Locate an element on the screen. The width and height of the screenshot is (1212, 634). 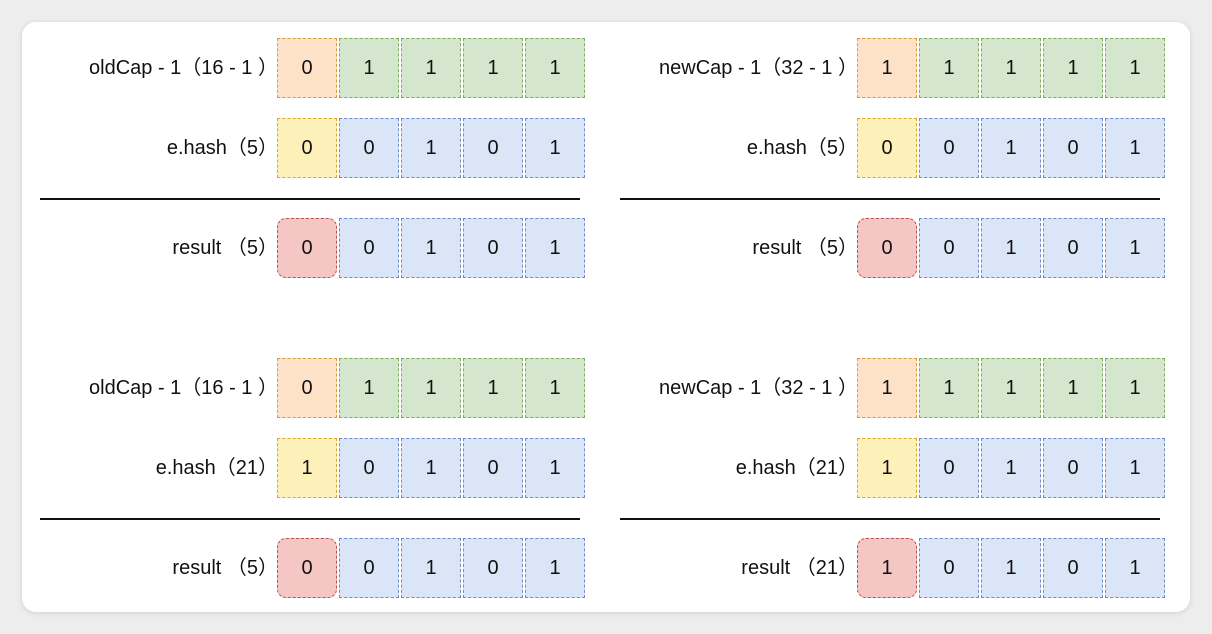
row-label: result （21） is located at coordinates (799, 568).